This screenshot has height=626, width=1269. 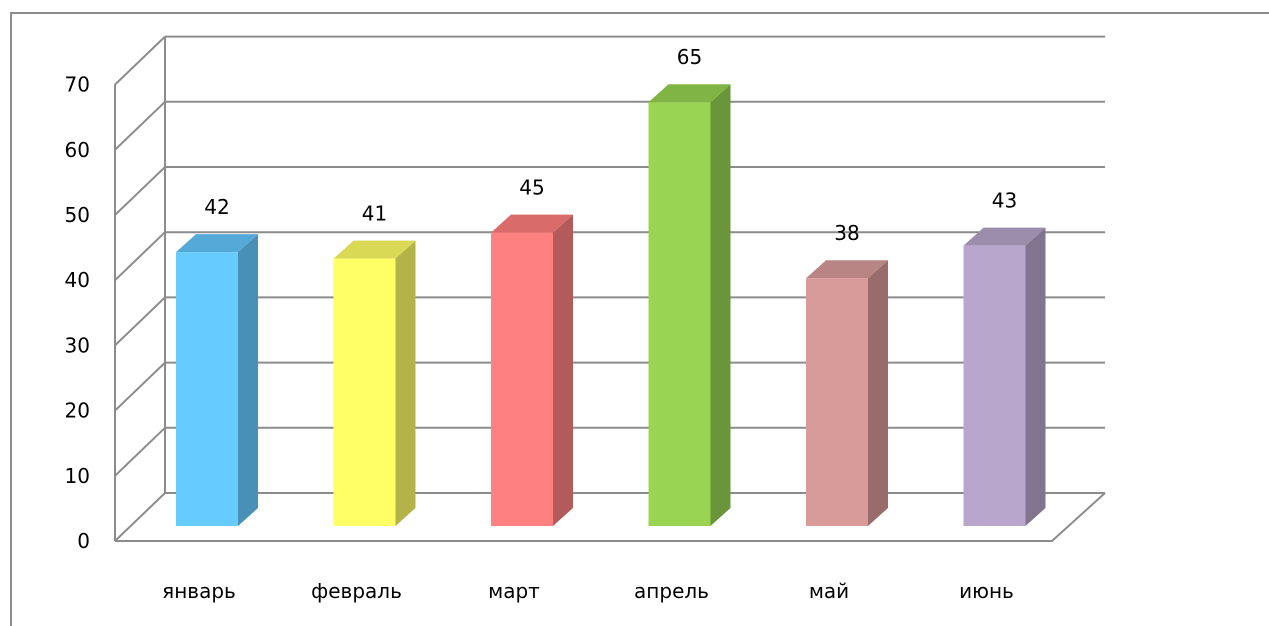 What do you see at coordinates (77, 313) in the screenshot?
I see `y-axis-ticks: 0 10 20 30 40 50 60 70` at bounding box center [77, 313].